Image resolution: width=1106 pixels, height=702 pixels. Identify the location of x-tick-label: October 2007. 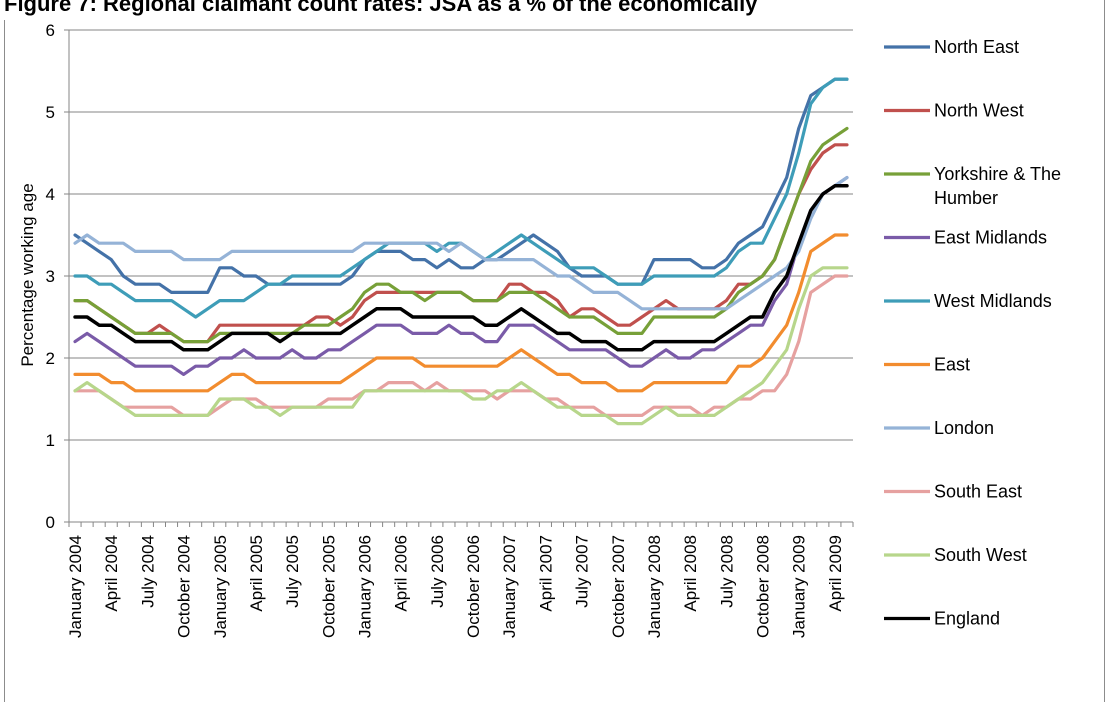
(618, 586).